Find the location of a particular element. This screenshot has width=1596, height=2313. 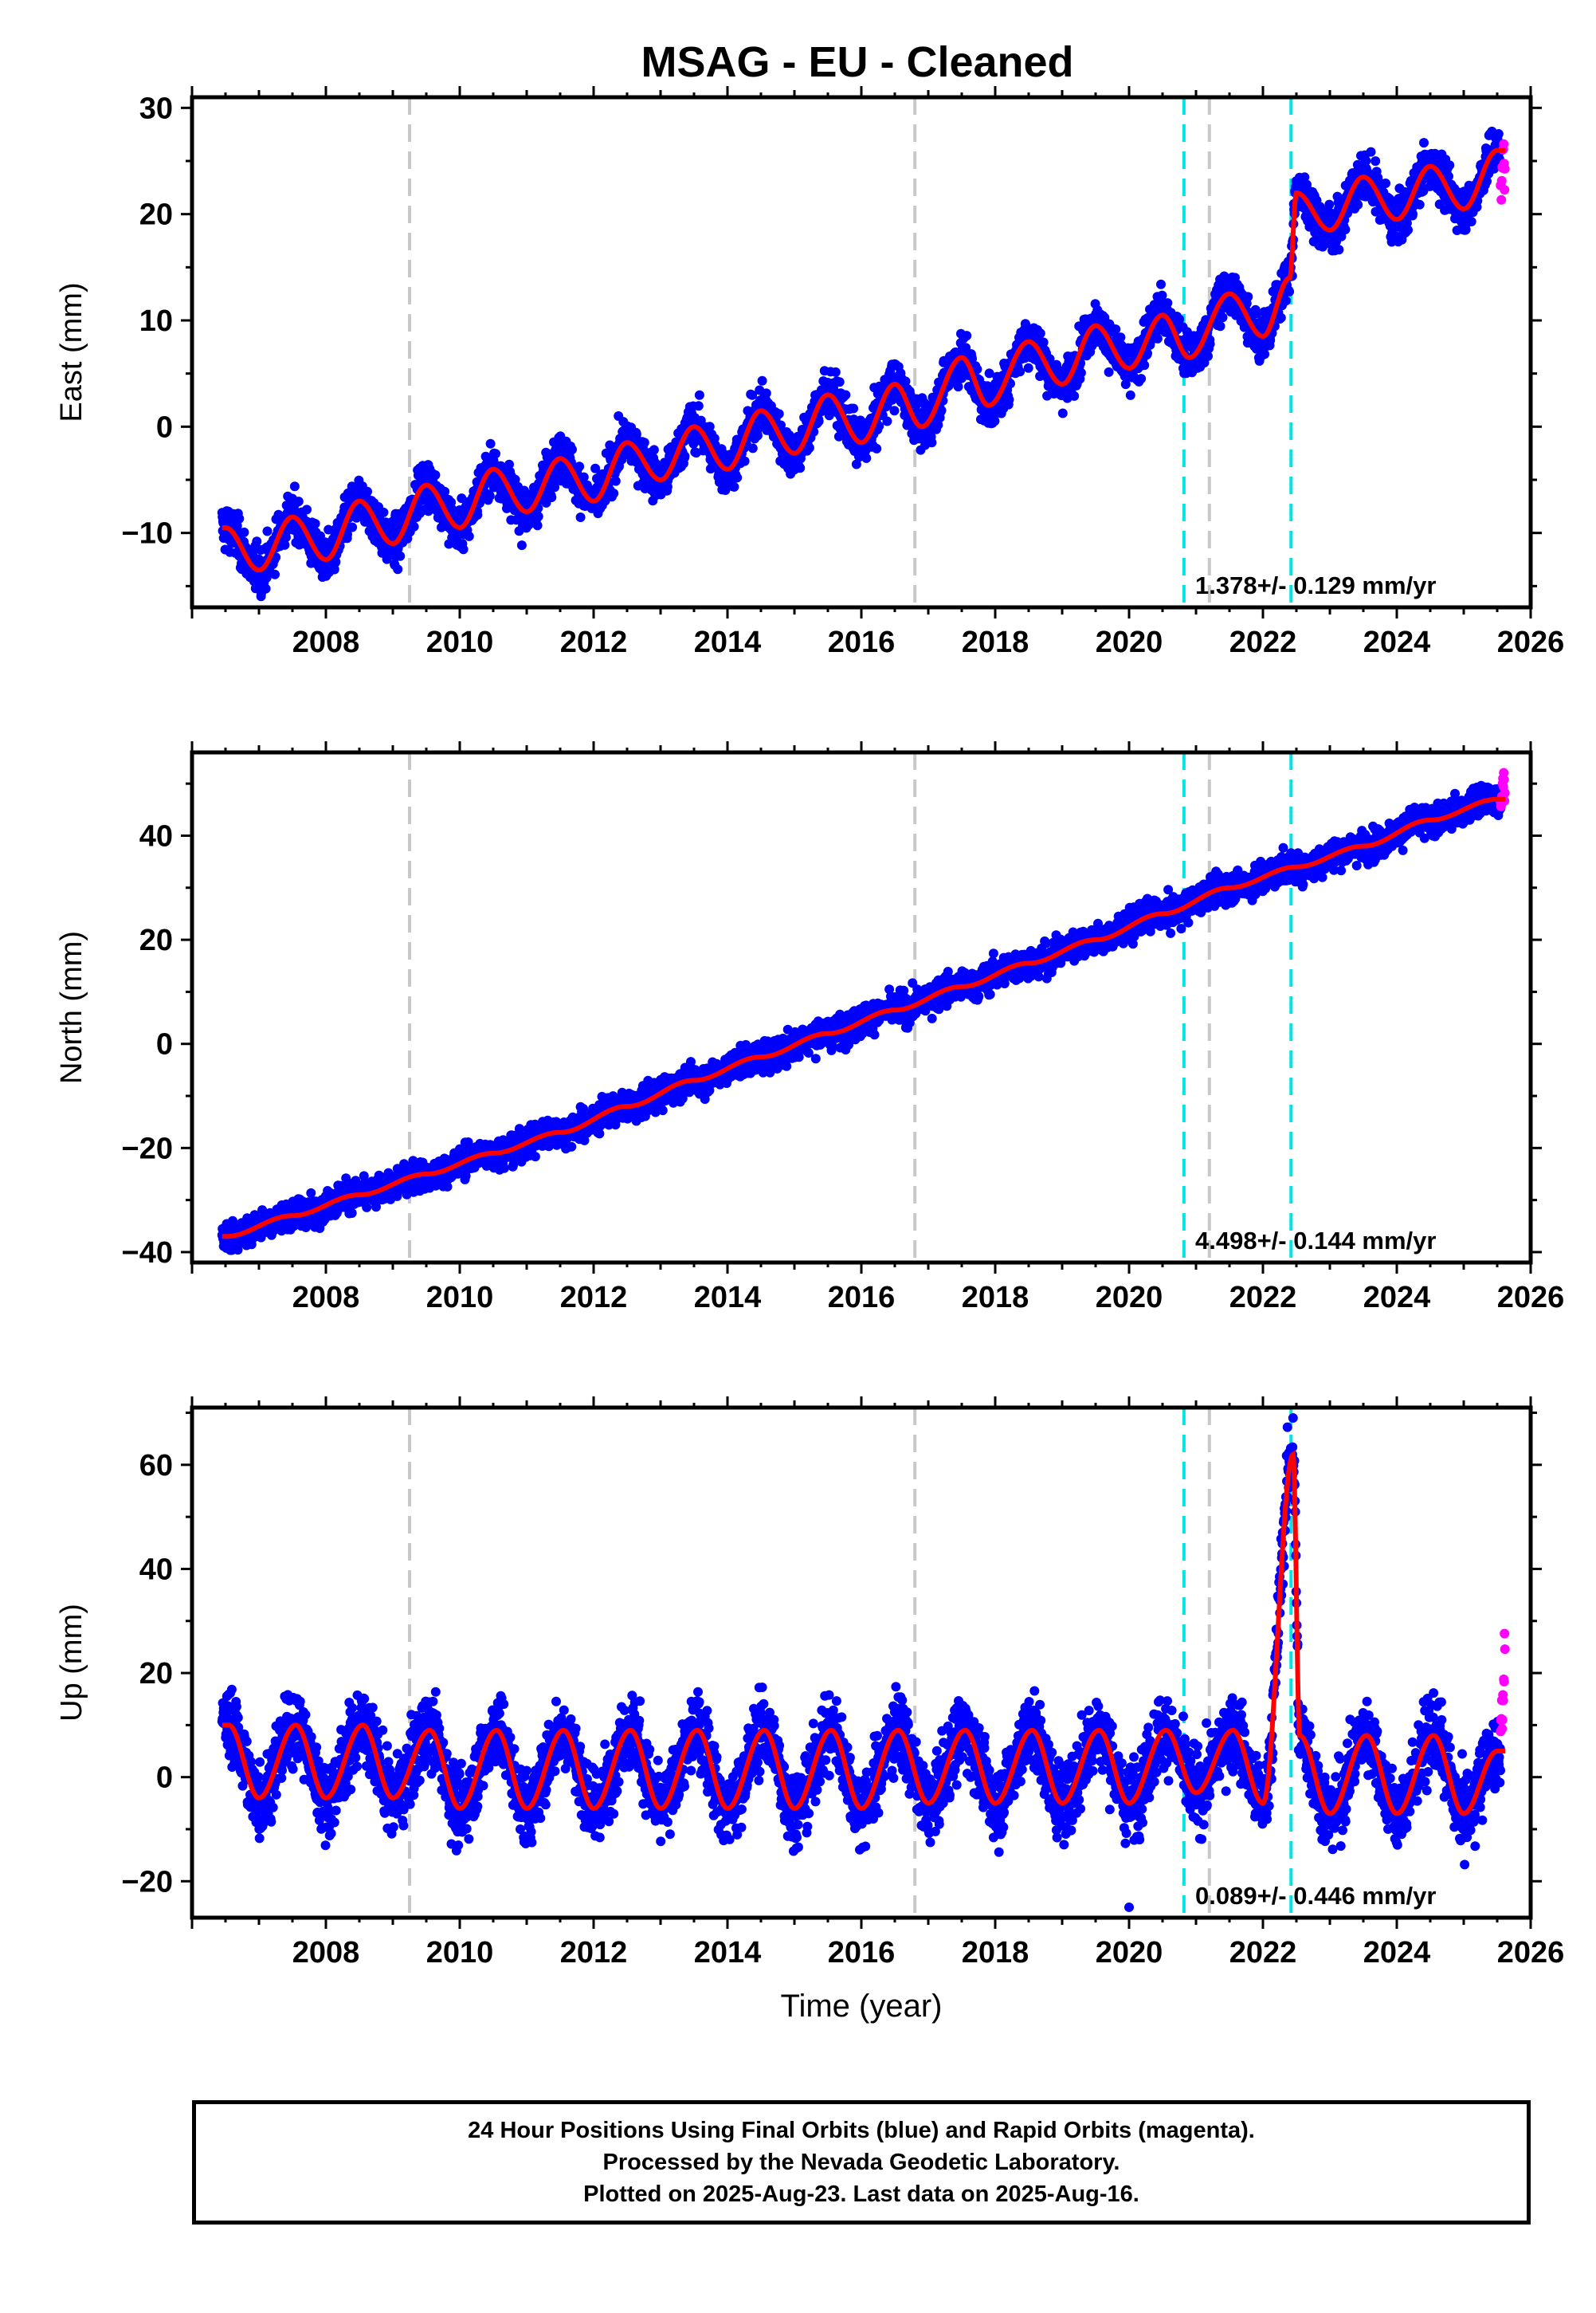

x-tick-label: 2010 is located at coordinates (460, 642).